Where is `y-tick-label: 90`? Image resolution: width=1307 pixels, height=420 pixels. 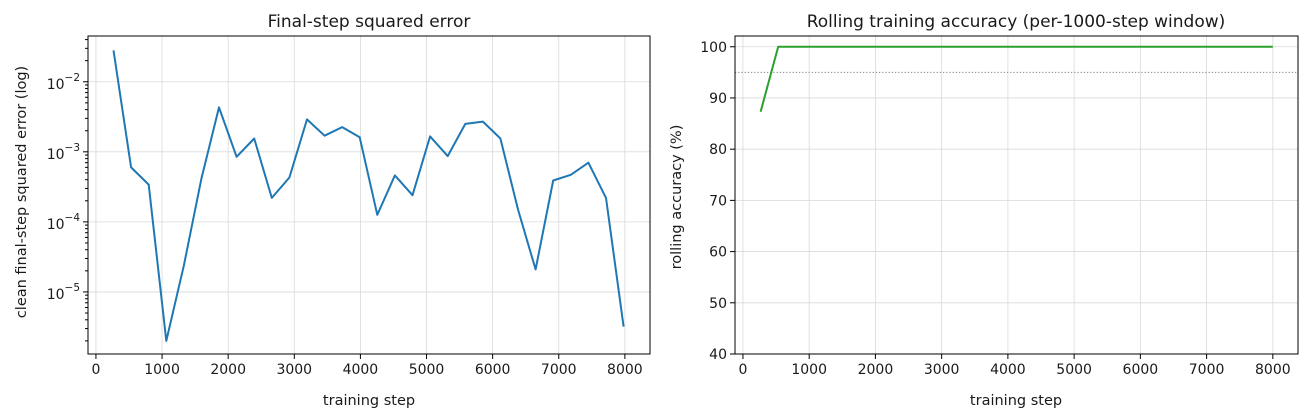
y-tick-label: 90 is located at coordinates (718, 99).